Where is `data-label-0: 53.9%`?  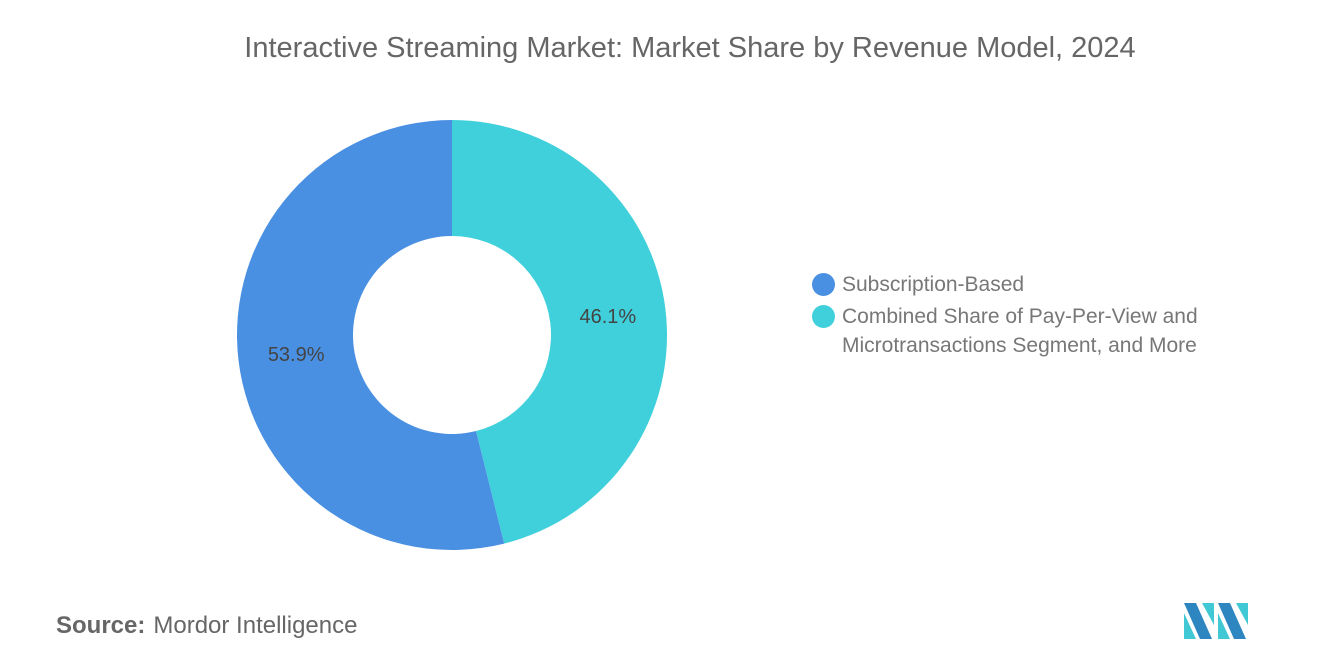 data-label-0: 53.9% is located at coordinates (296, 355).